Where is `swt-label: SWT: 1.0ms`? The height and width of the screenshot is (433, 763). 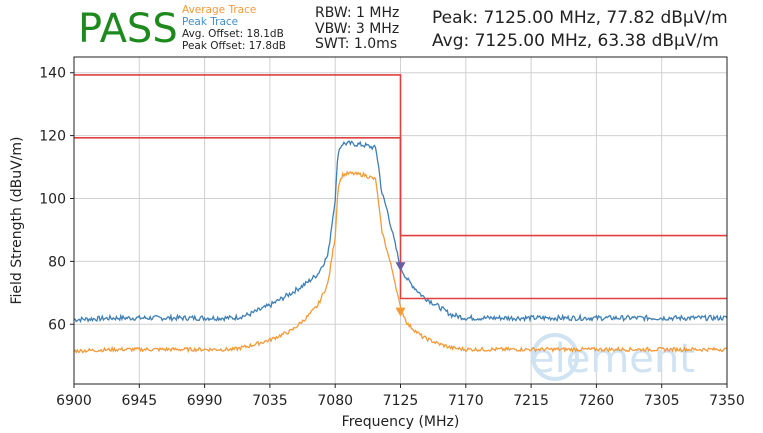 swt-label: SWT: 1.0ms is located at coordinates (356, 44).